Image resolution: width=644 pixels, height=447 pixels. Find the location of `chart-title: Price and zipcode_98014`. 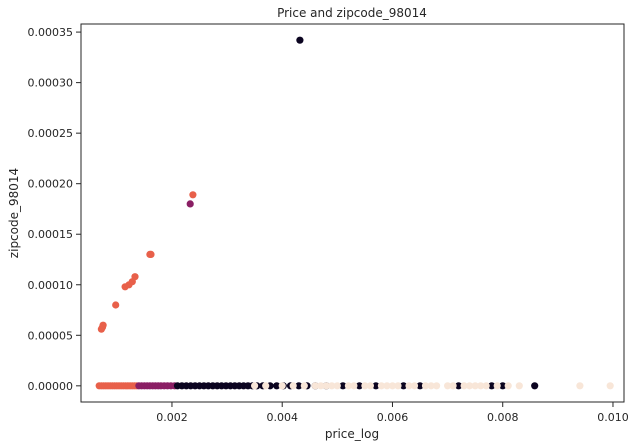

chart-title: Price and zipcode_98014 is located at coordinates (352, 13).